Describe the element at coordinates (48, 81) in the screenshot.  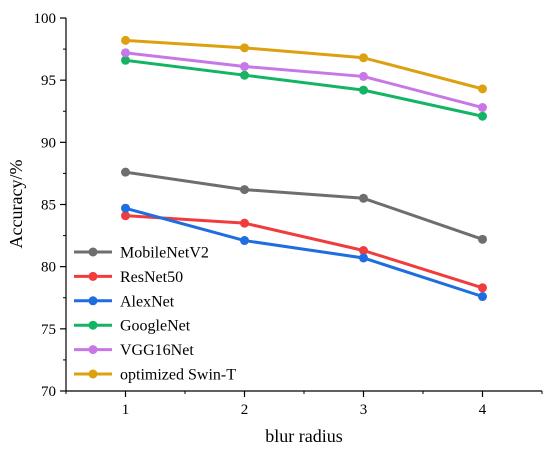
I see `y-tick-label: 95` at that location.